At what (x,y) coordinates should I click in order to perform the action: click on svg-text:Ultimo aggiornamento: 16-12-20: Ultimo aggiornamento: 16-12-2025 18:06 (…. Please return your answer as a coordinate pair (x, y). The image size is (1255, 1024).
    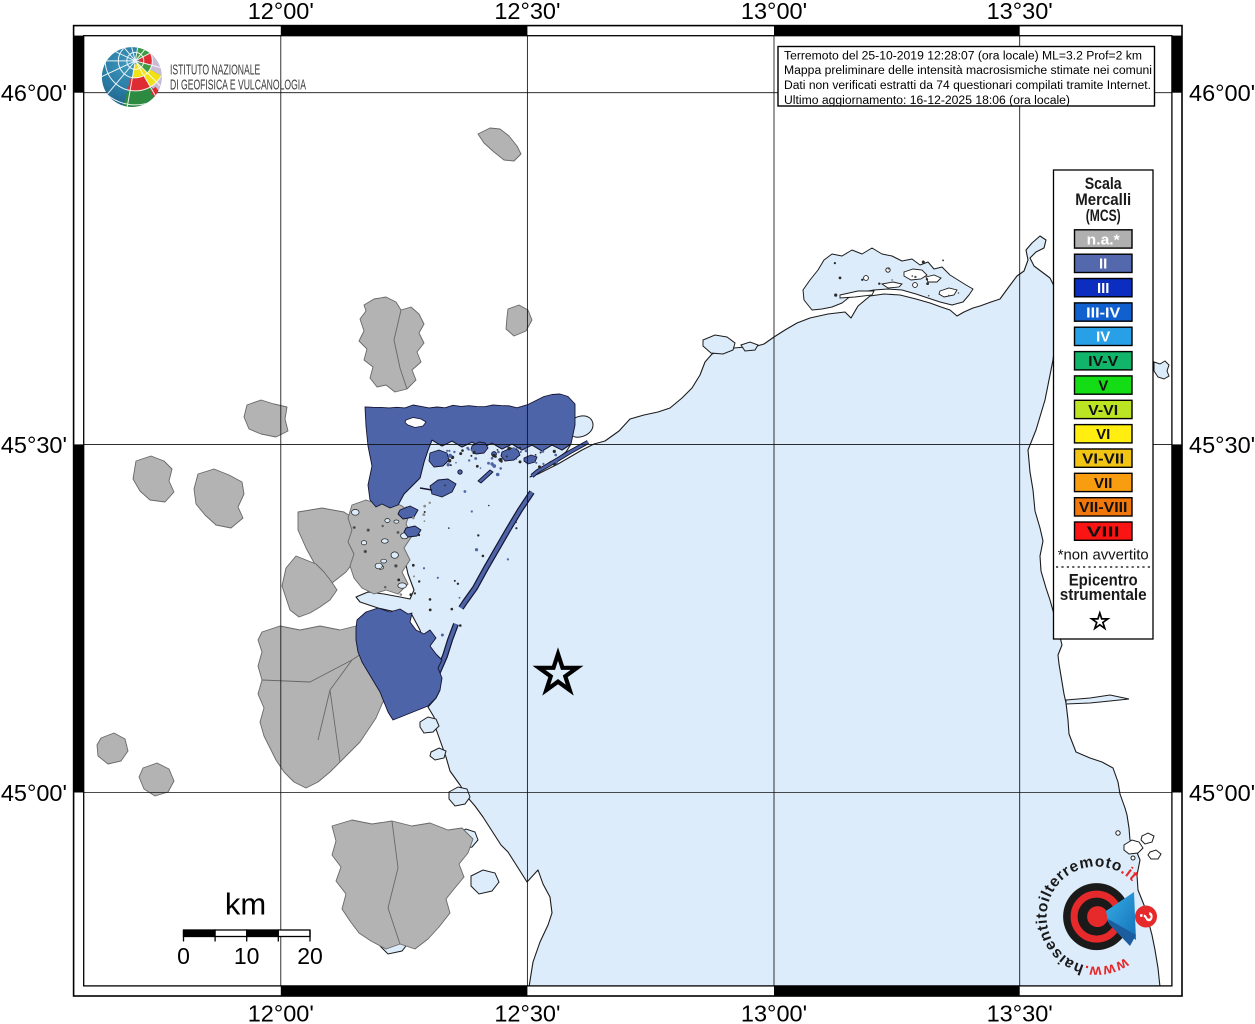
    Looking at the image, I should click on (927, 101).